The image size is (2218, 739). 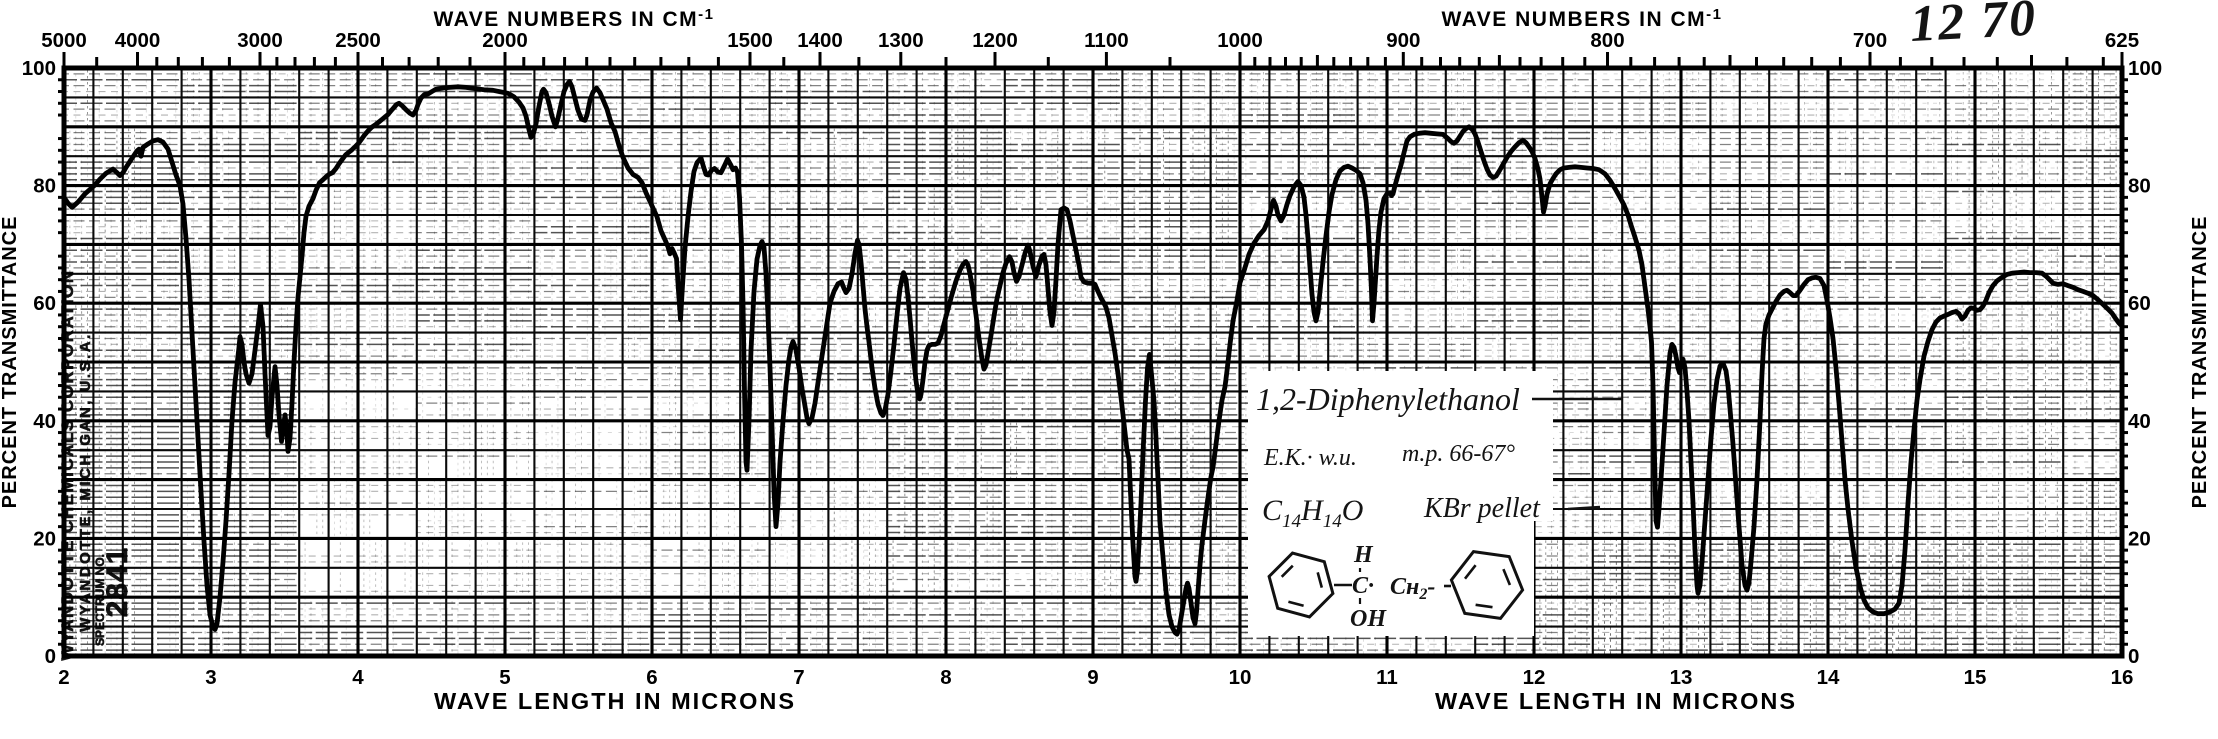 I want to click on svg-text: 2500, so click(x=358, y=40).